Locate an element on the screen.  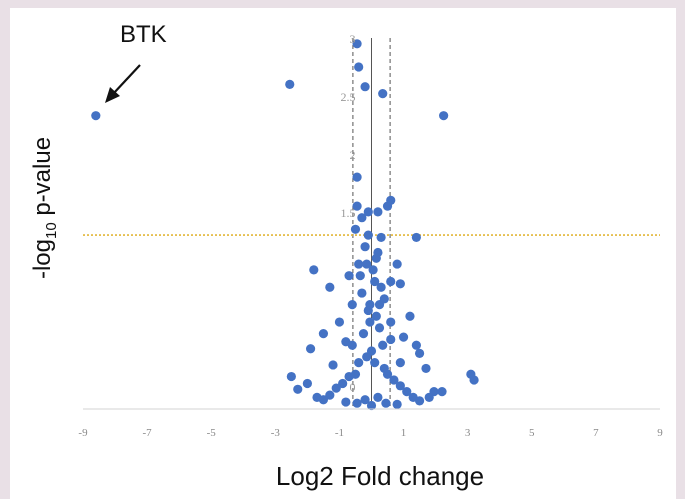
x-tick-label: -3 is located at coordinates (276, 433).